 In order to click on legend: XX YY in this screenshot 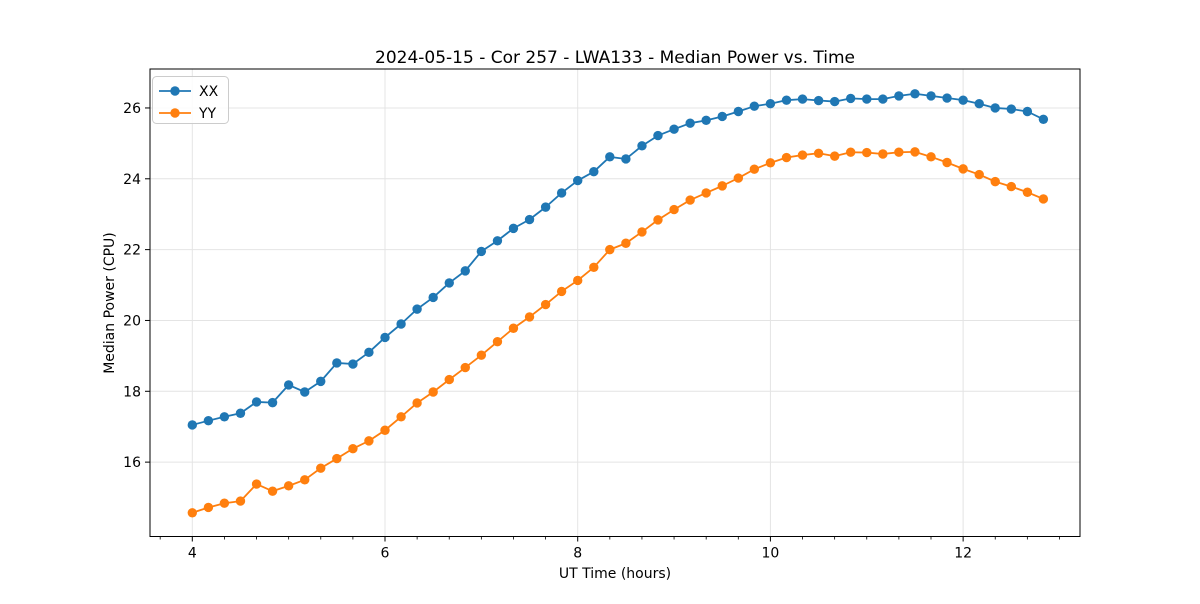, I will do `click(190, 100)`.